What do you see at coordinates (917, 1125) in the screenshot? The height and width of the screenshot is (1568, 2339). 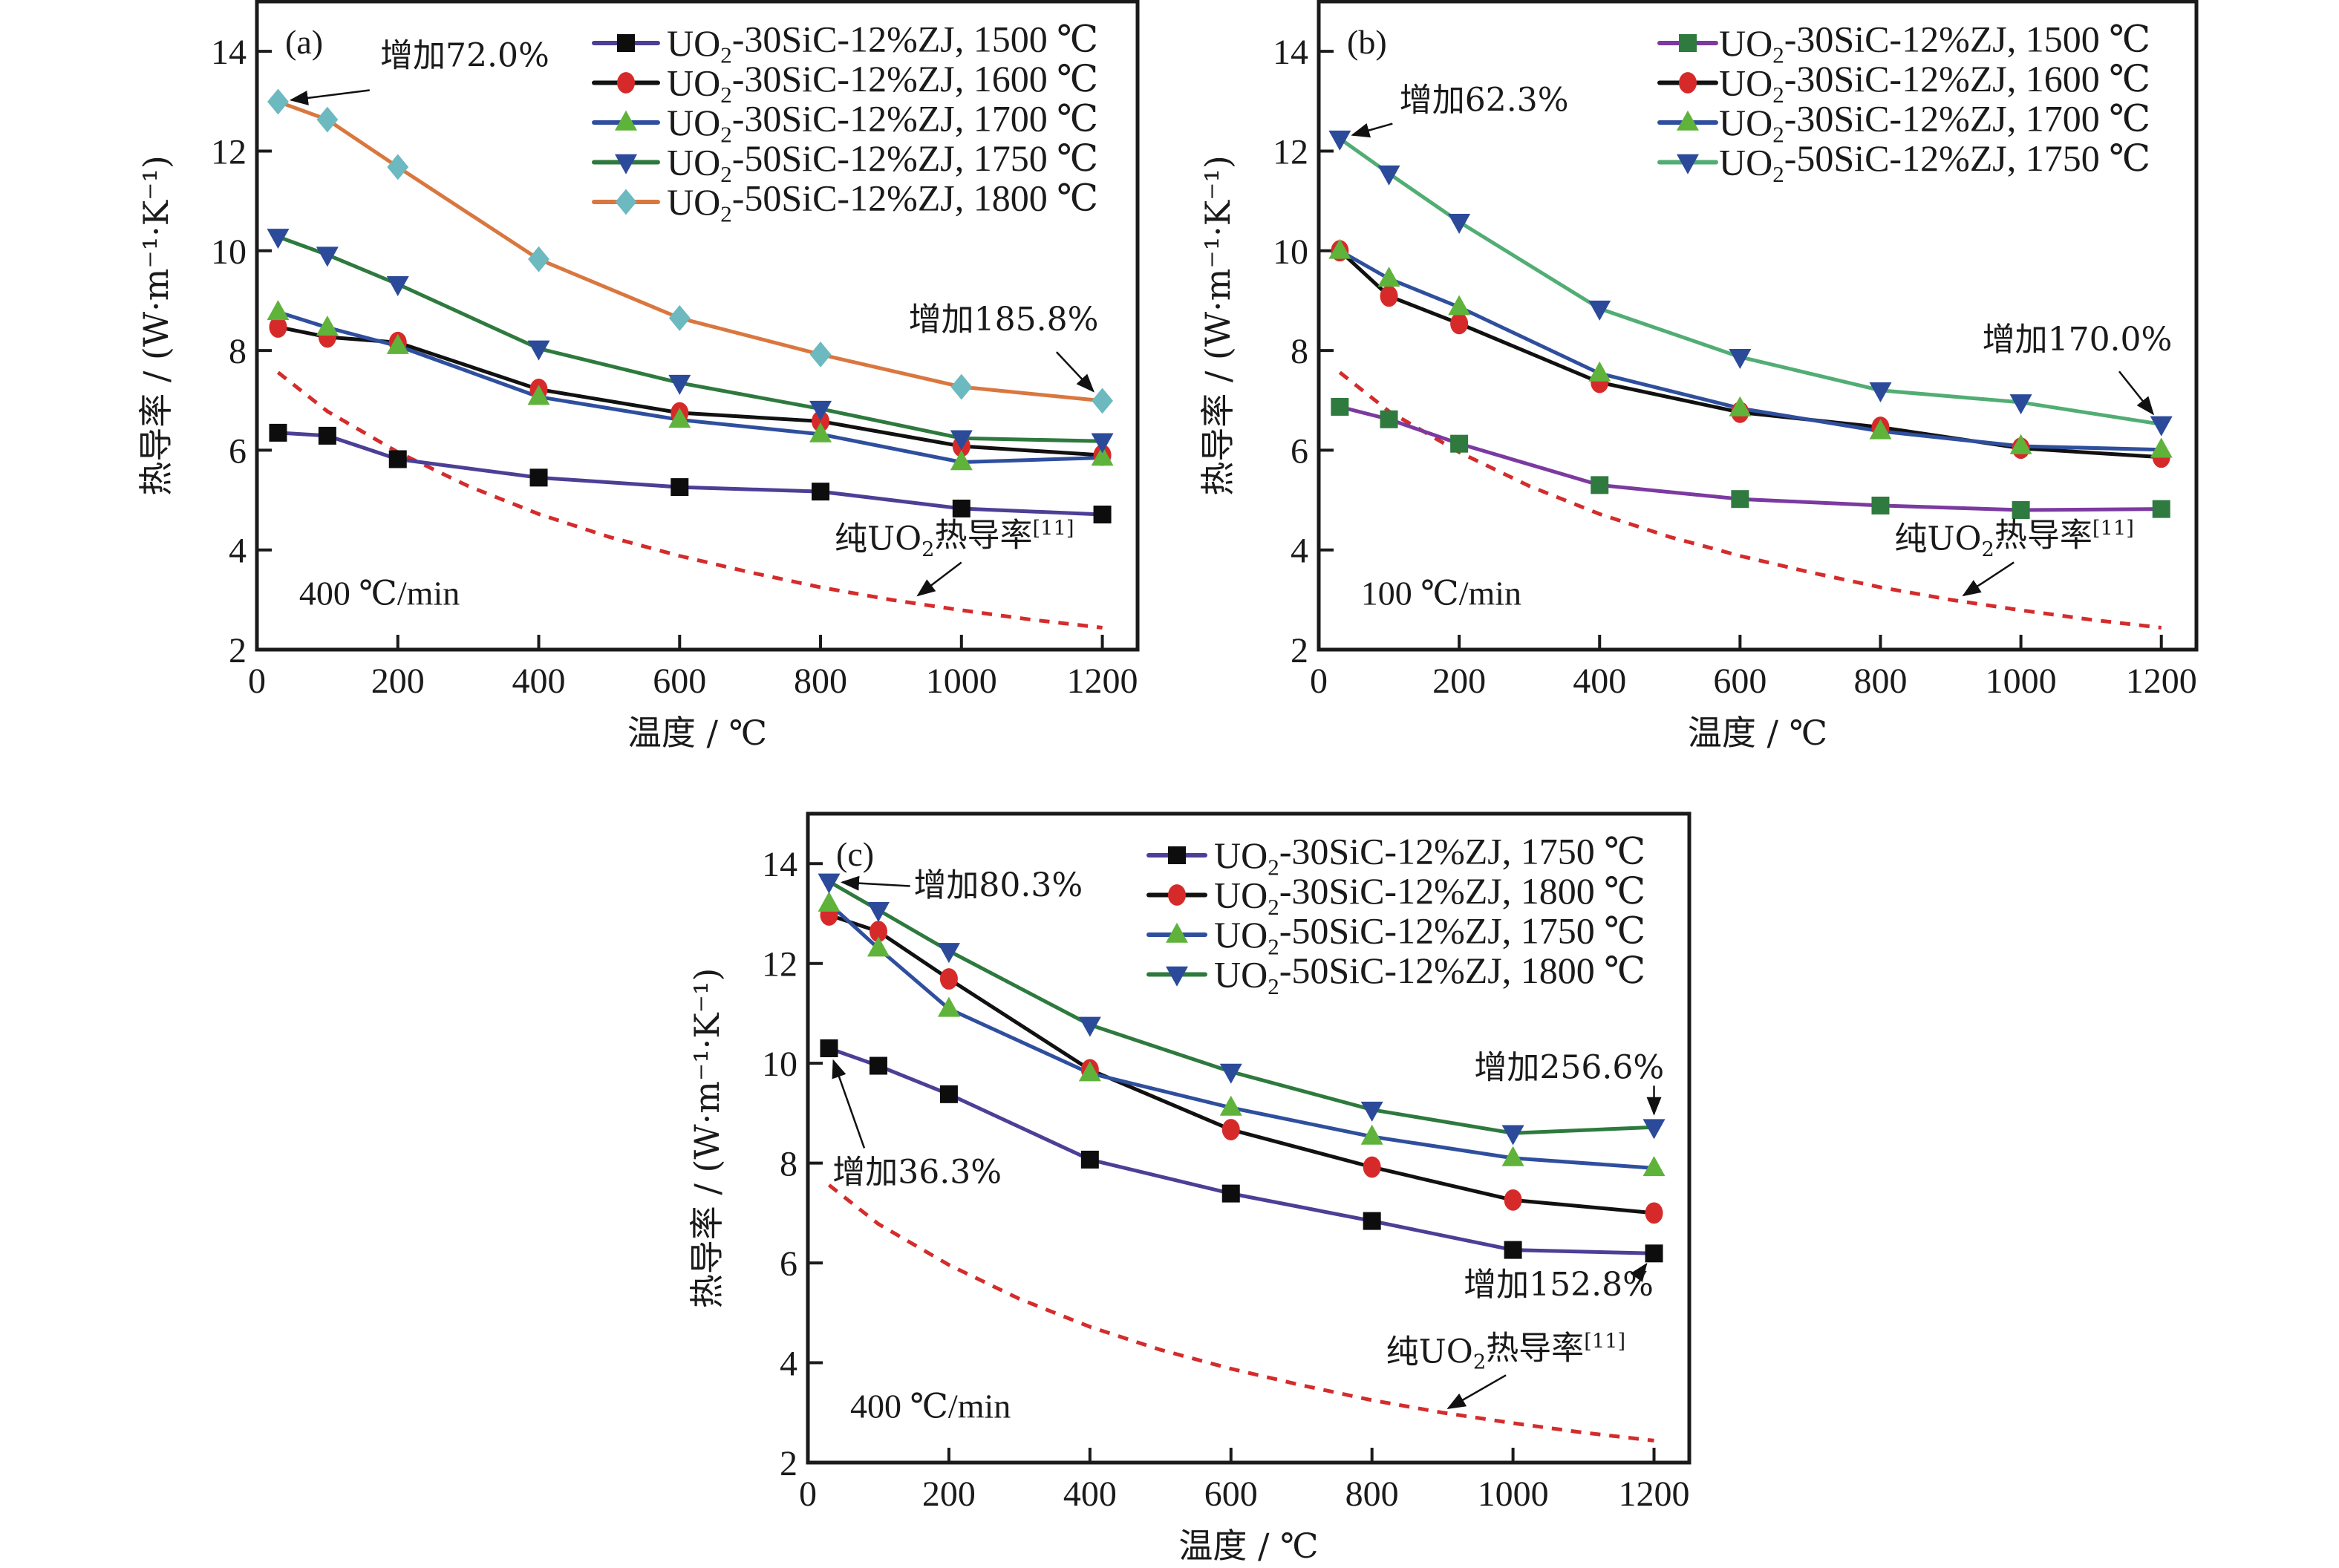 I see `annotation: 增加36.3%` at bounding box center [917, 1125].